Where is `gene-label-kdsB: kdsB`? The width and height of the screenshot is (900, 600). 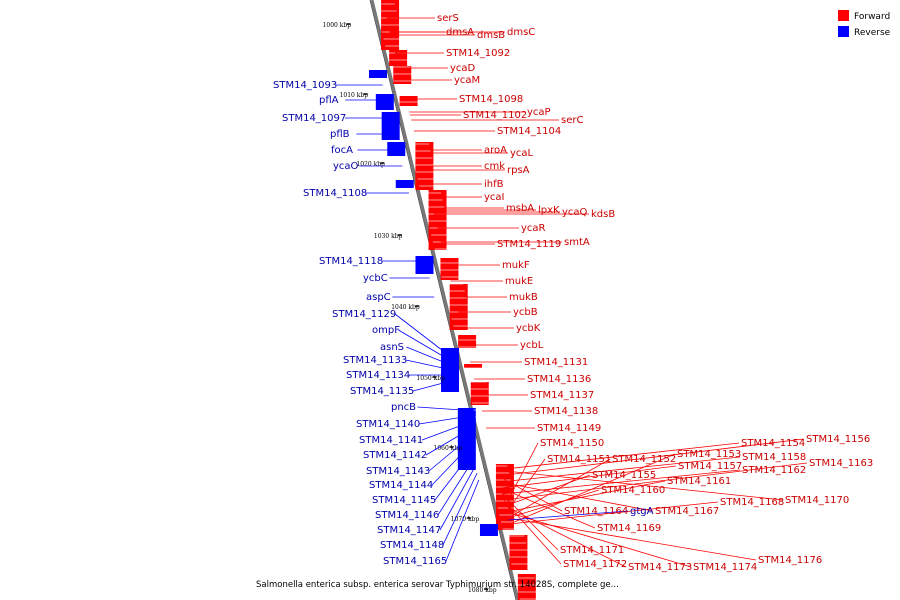 gene-label-kdsB: kdsB is located at coordinates (603, 214).